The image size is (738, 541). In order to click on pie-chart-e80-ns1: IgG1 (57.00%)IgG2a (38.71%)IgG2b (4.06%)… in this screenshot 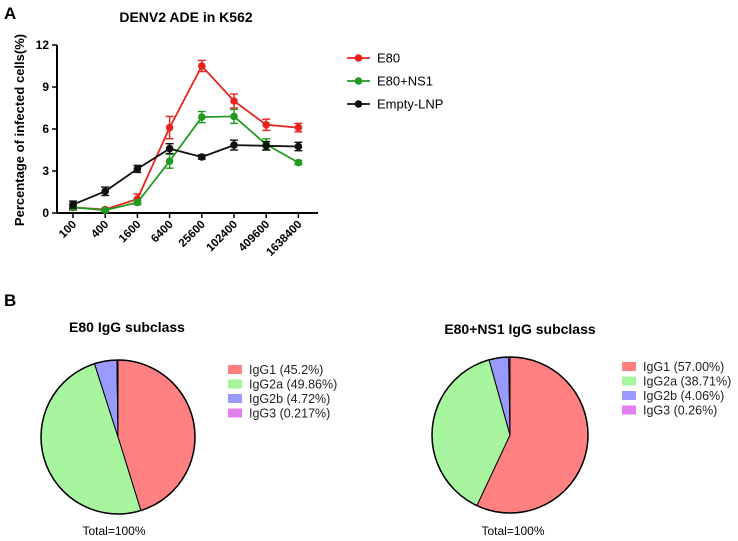, I will do `click(581, 435)`.